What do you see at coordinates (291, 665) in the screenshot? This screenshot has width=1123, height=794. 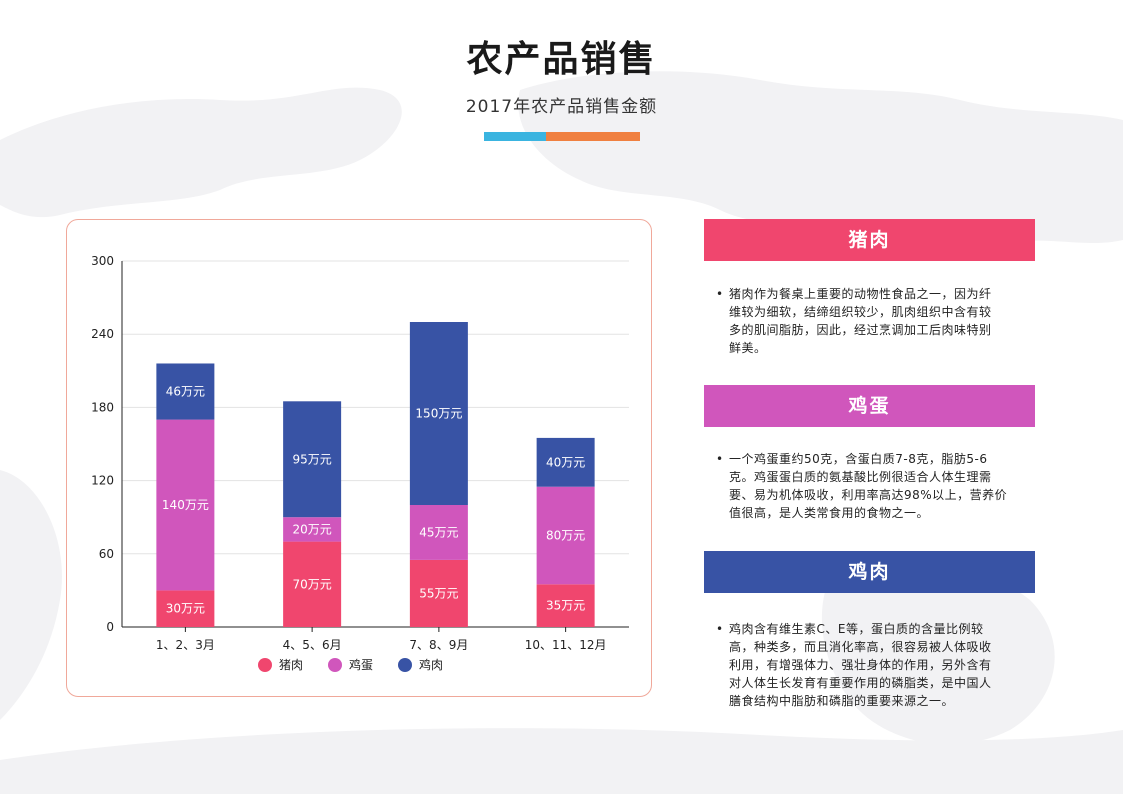 I see `legend-label: 猪肉` at bounding box center [291, 665].